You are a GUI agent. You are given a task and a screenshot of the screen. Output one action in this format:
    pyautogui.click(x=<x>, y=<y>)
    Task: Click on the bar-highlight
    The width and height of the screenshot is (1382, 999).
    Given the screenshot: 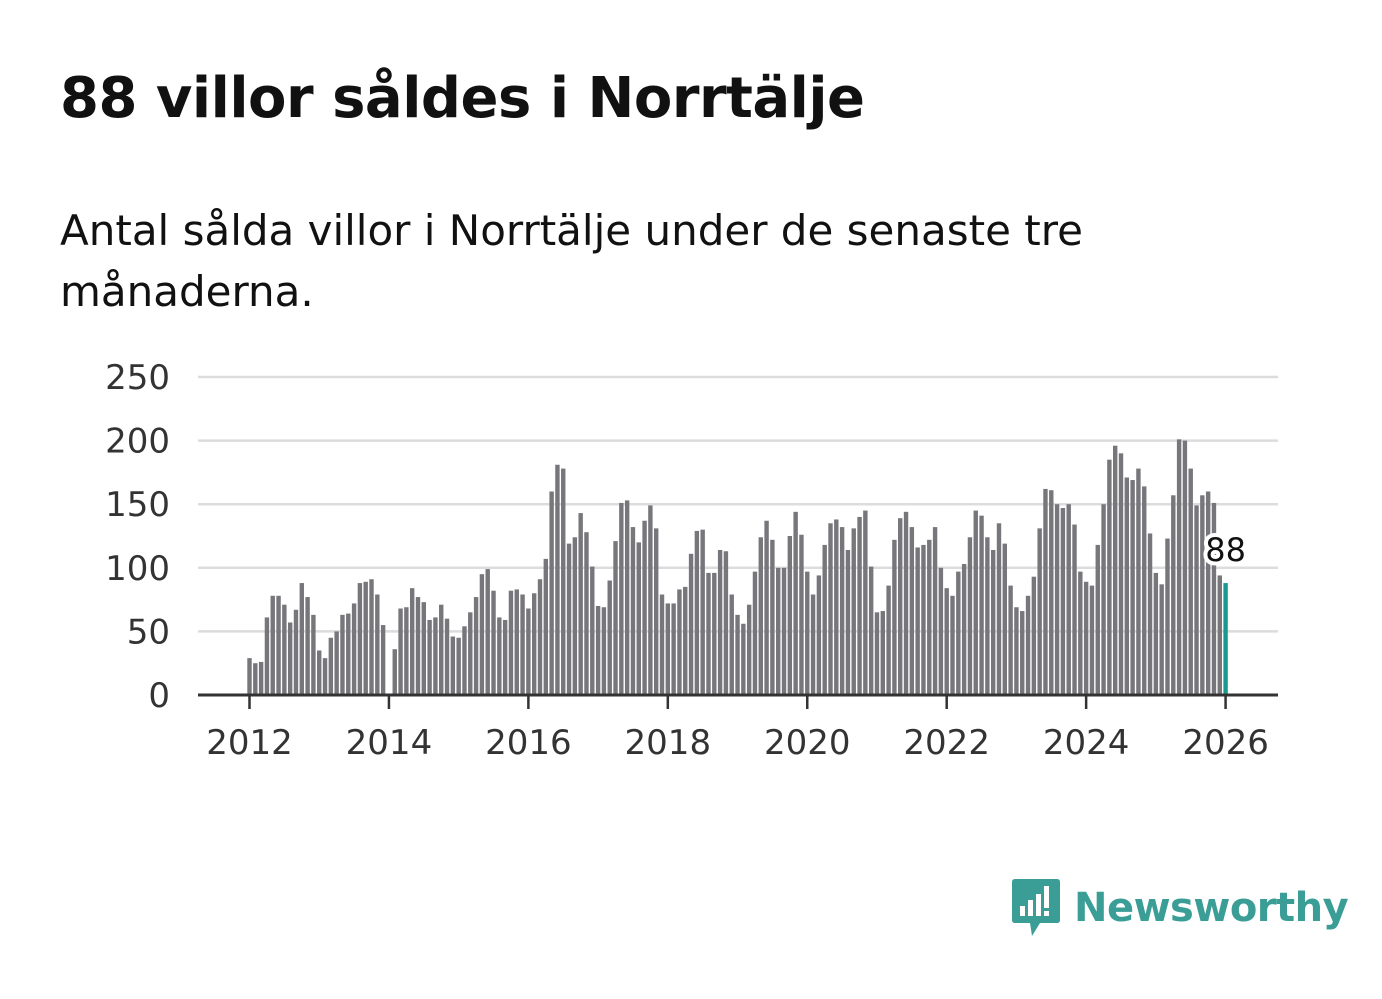 What is the action you would take?
    pyautogui.click(x=1225, y=639)
    